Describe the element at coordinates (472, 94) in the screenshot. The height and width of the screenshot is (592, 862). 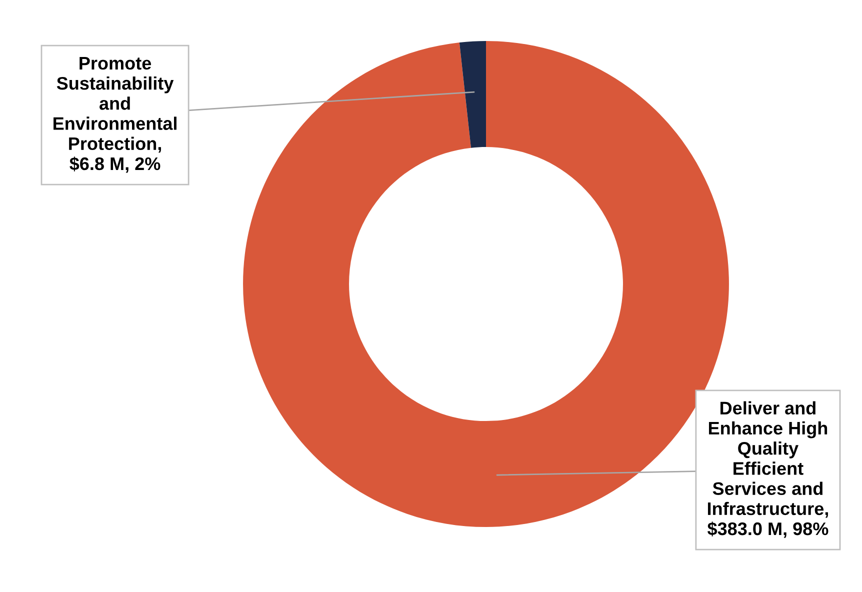
I see `donut-slice` at that location.